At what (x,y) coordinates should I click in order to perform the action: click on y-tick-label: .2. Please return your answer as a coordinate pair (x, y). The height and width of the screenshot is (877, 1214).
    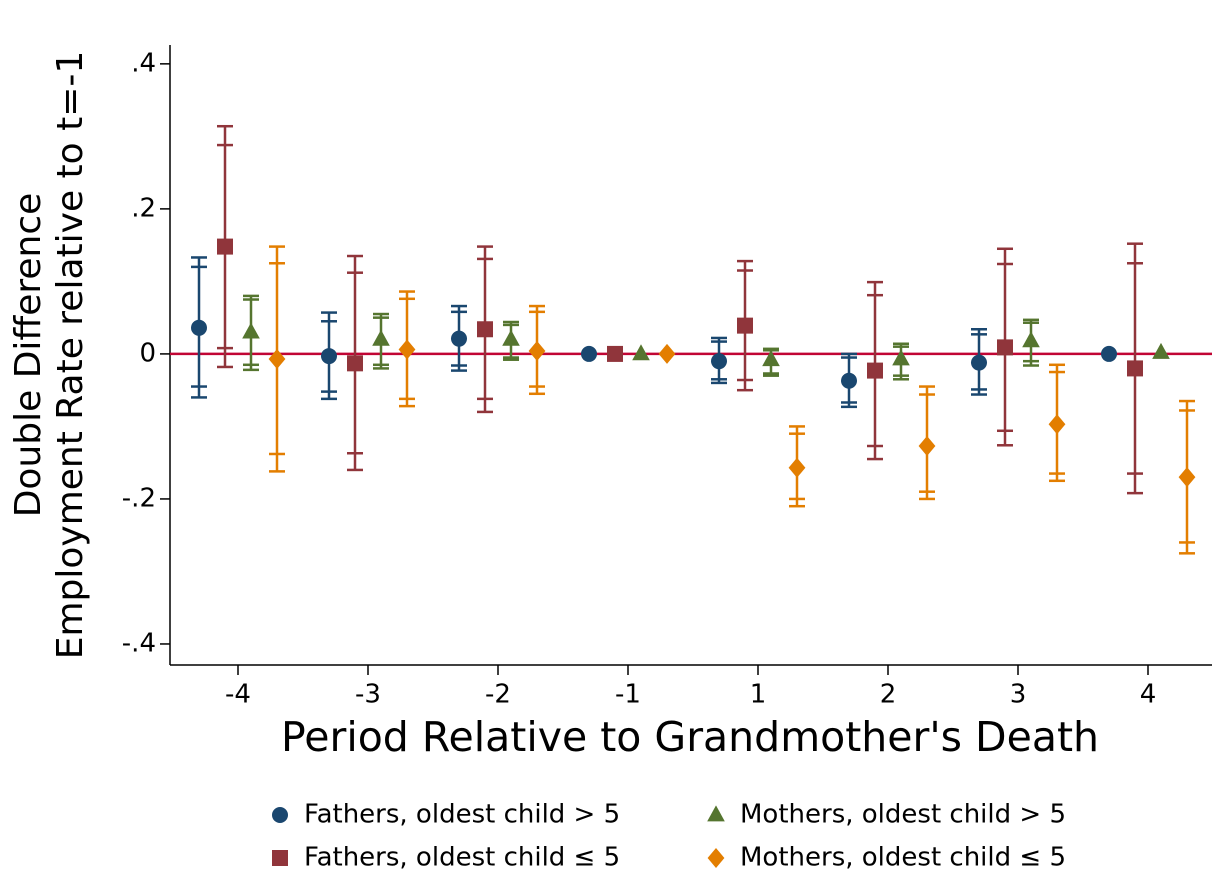
    Looking at the image, I should click on (143, 208).